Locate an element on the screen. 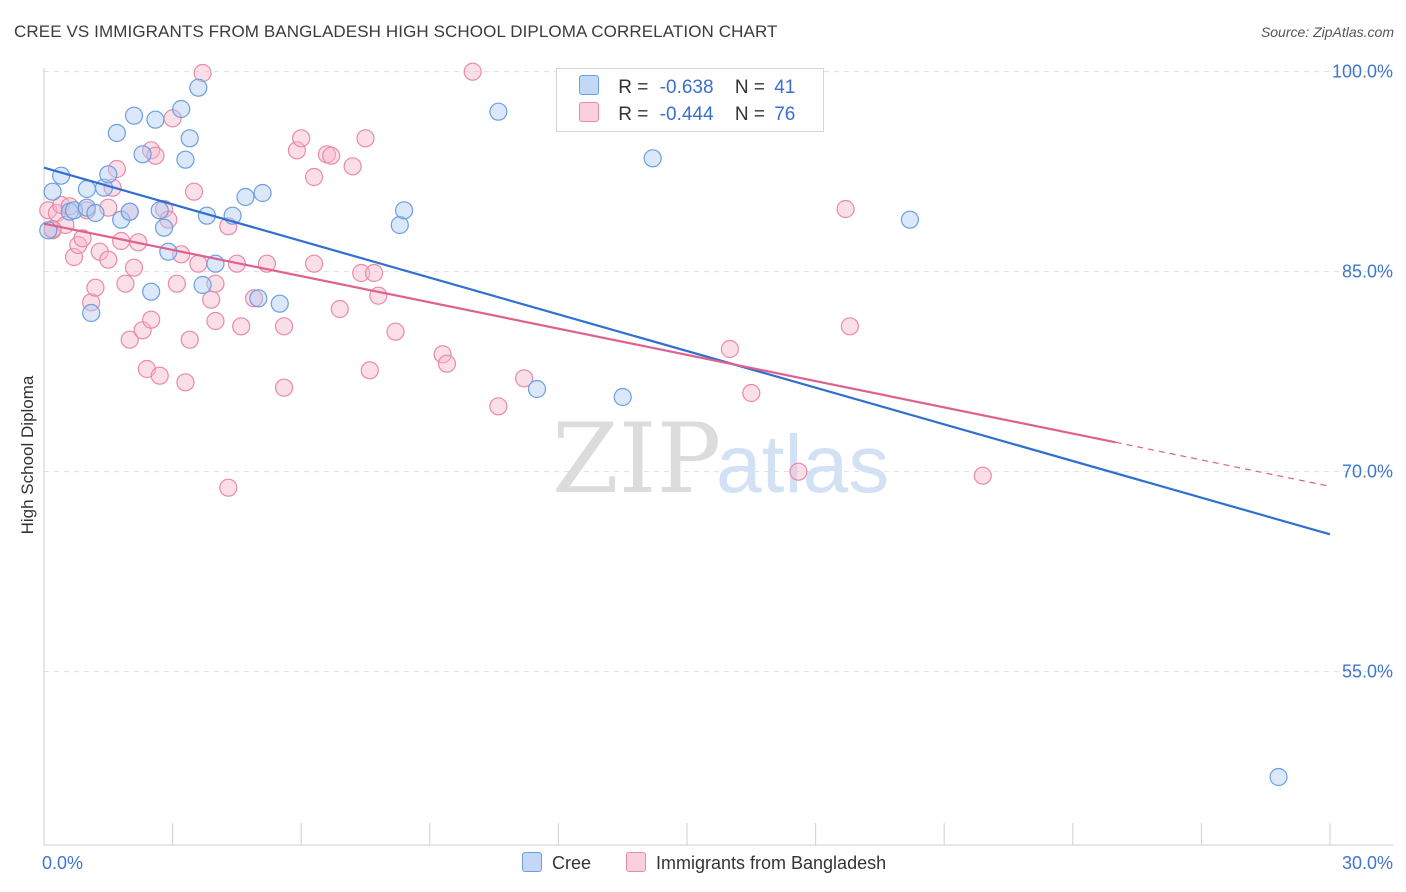  bangladesh-swatch is located at coordinates (589, 112).